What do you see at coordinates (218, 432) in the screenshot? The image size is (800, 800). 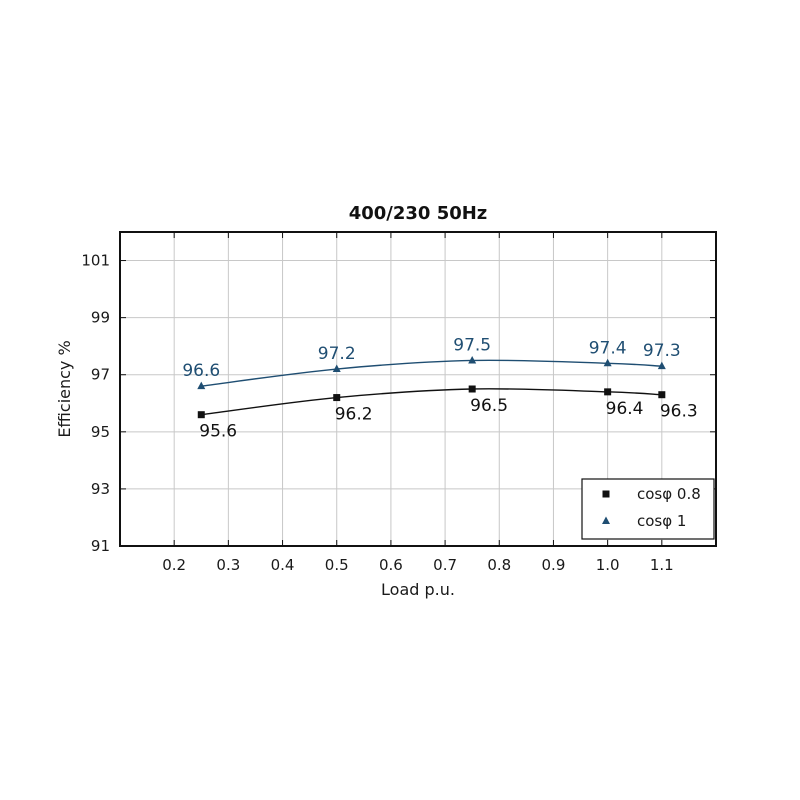 I see `series-0-data-label: 95.6` at bounding box center [218, 432].